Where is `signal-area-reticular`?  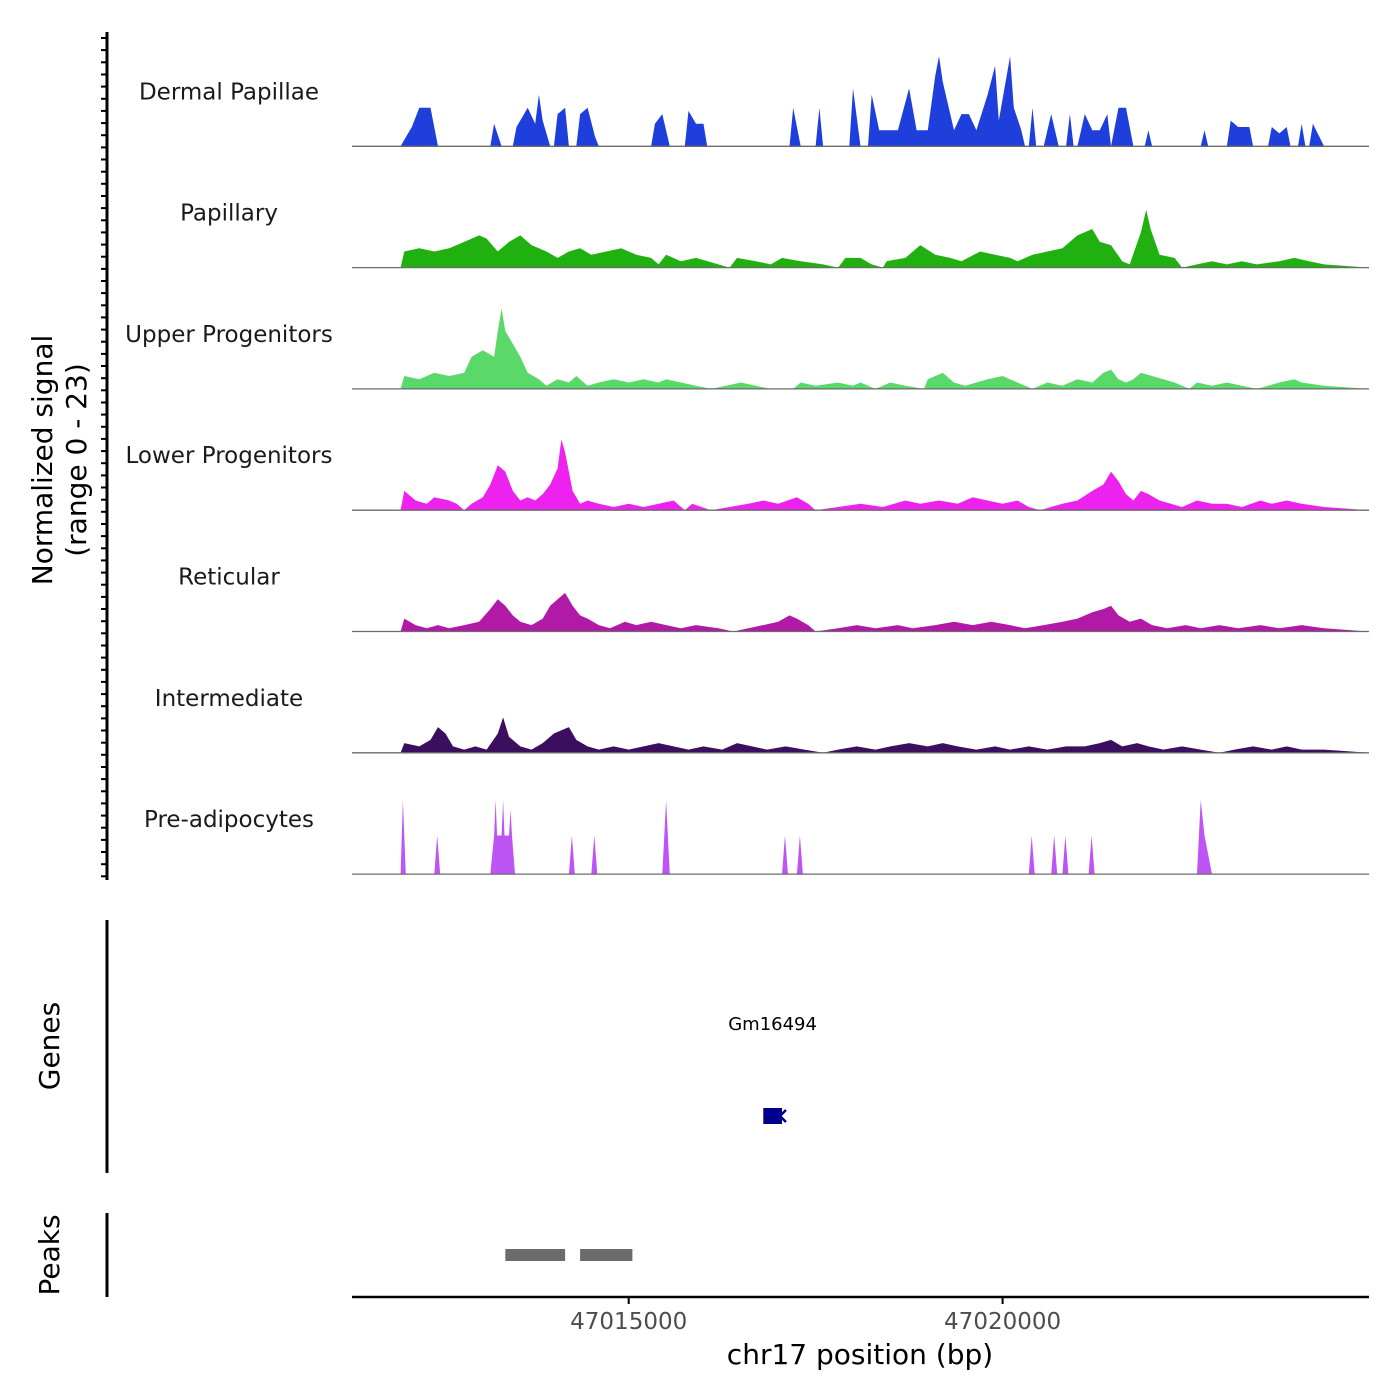
signal-area-reticular is located at coordinates (860, 612).